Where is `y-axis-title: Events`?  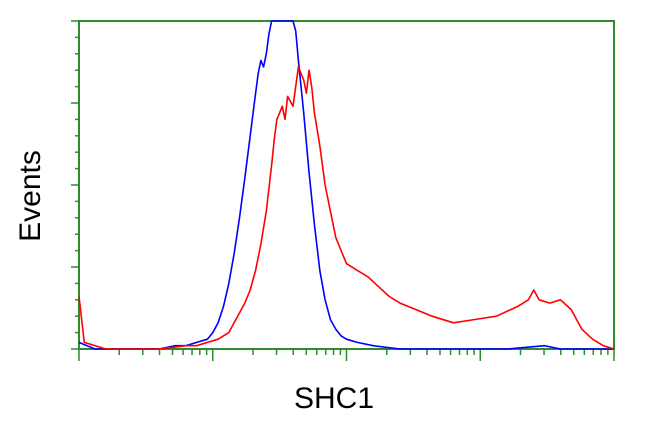
y-axis-title: Events is located at coordinates (30, 196).